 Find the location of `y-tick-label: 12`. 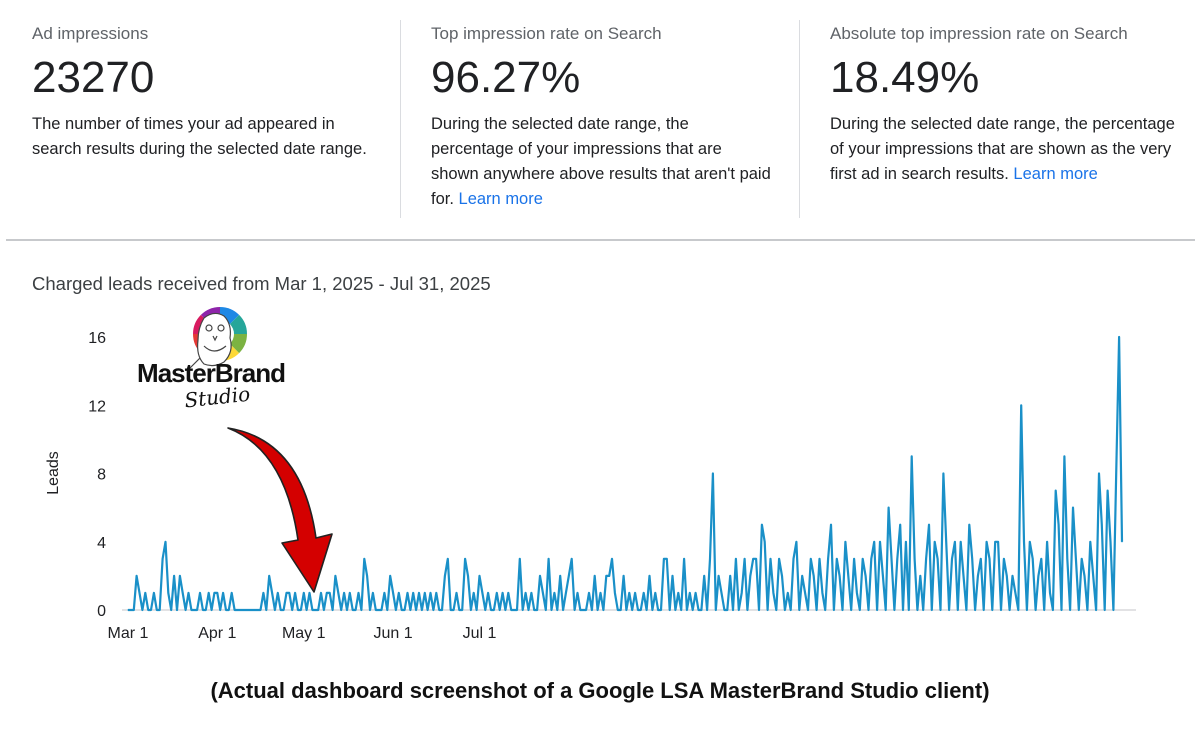

y-tick-label: 12 is located at coordinates (97, 406).